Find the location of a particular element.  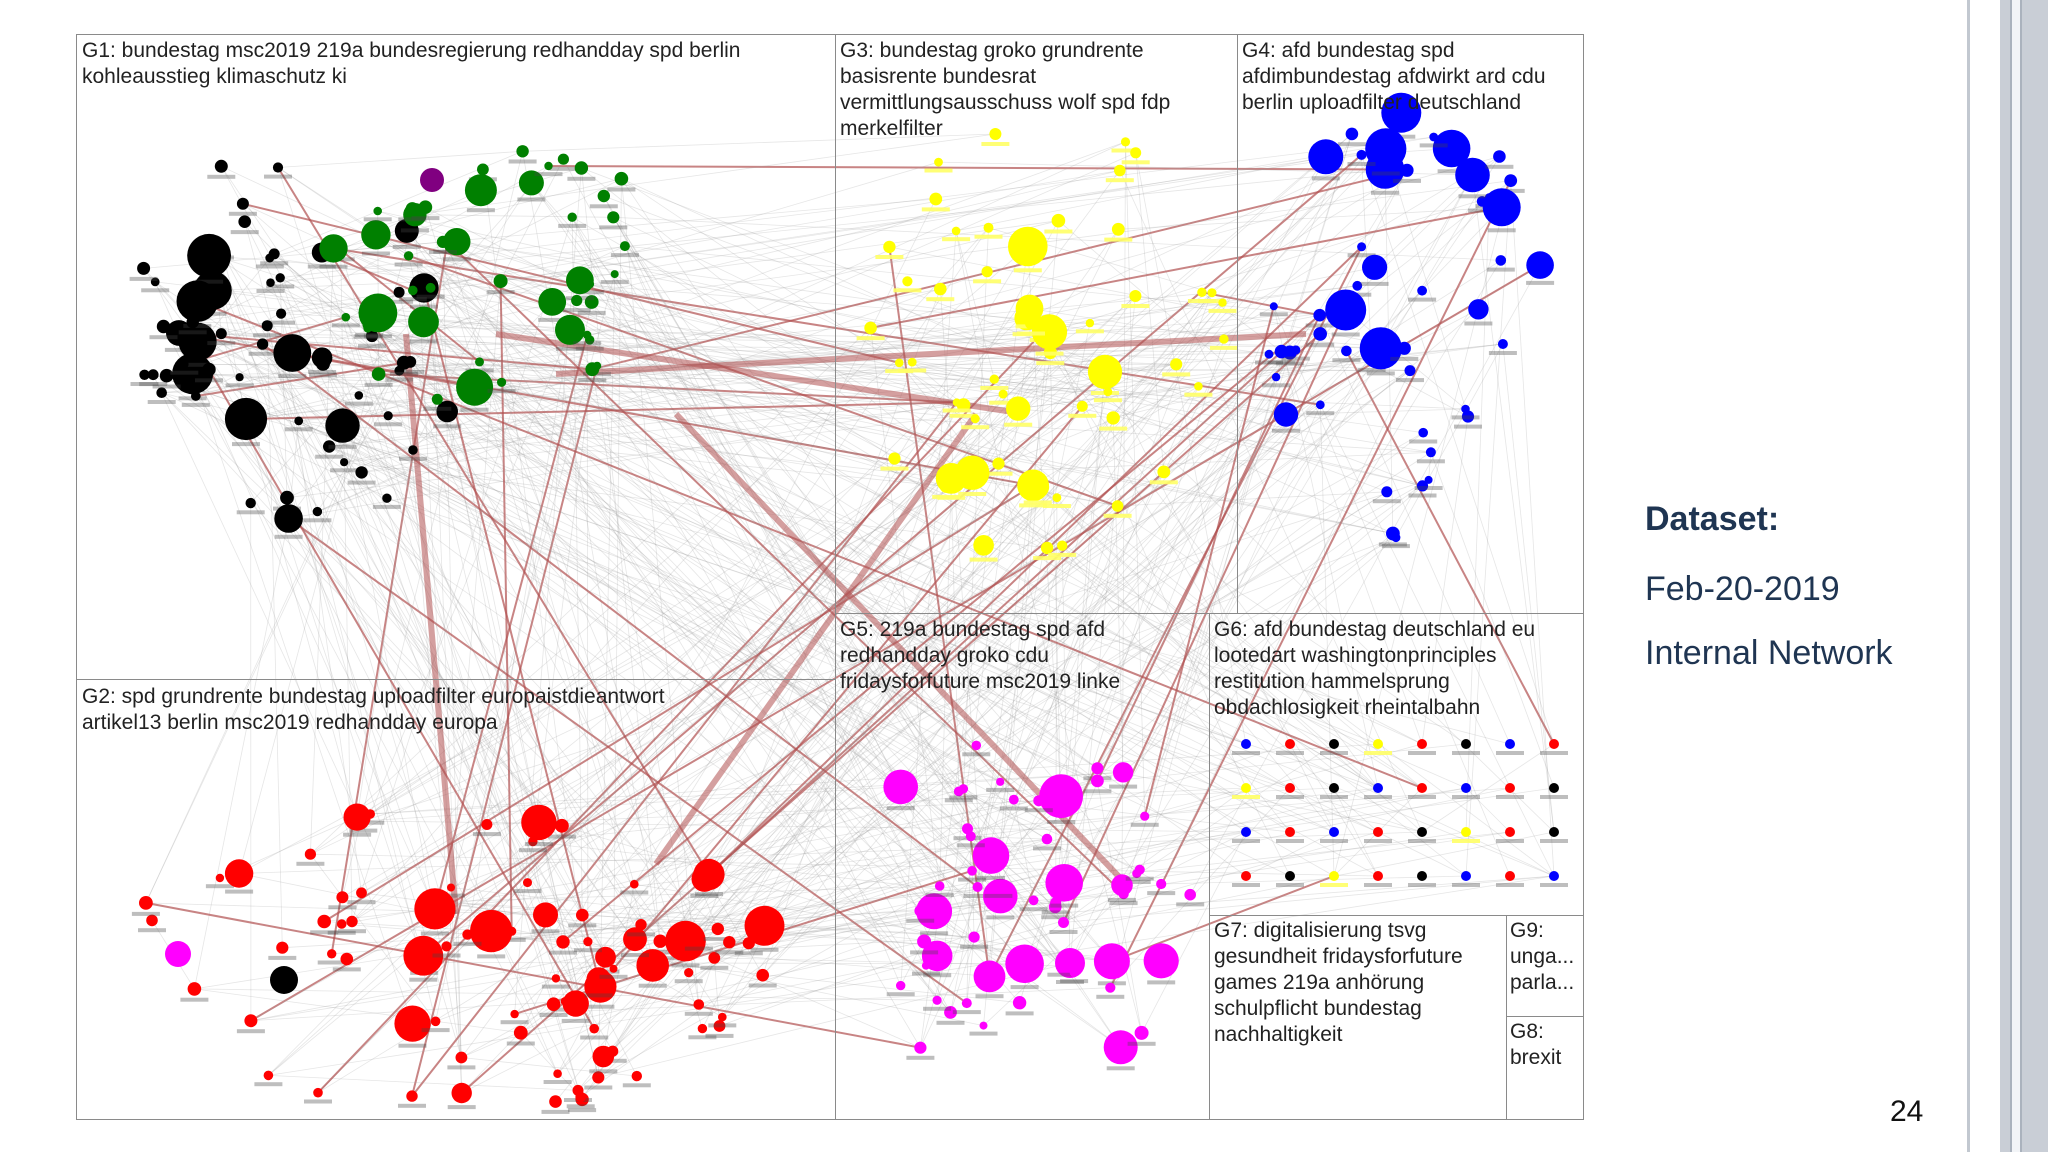

page-number: 24 is located at coordinates (1907, 1111).